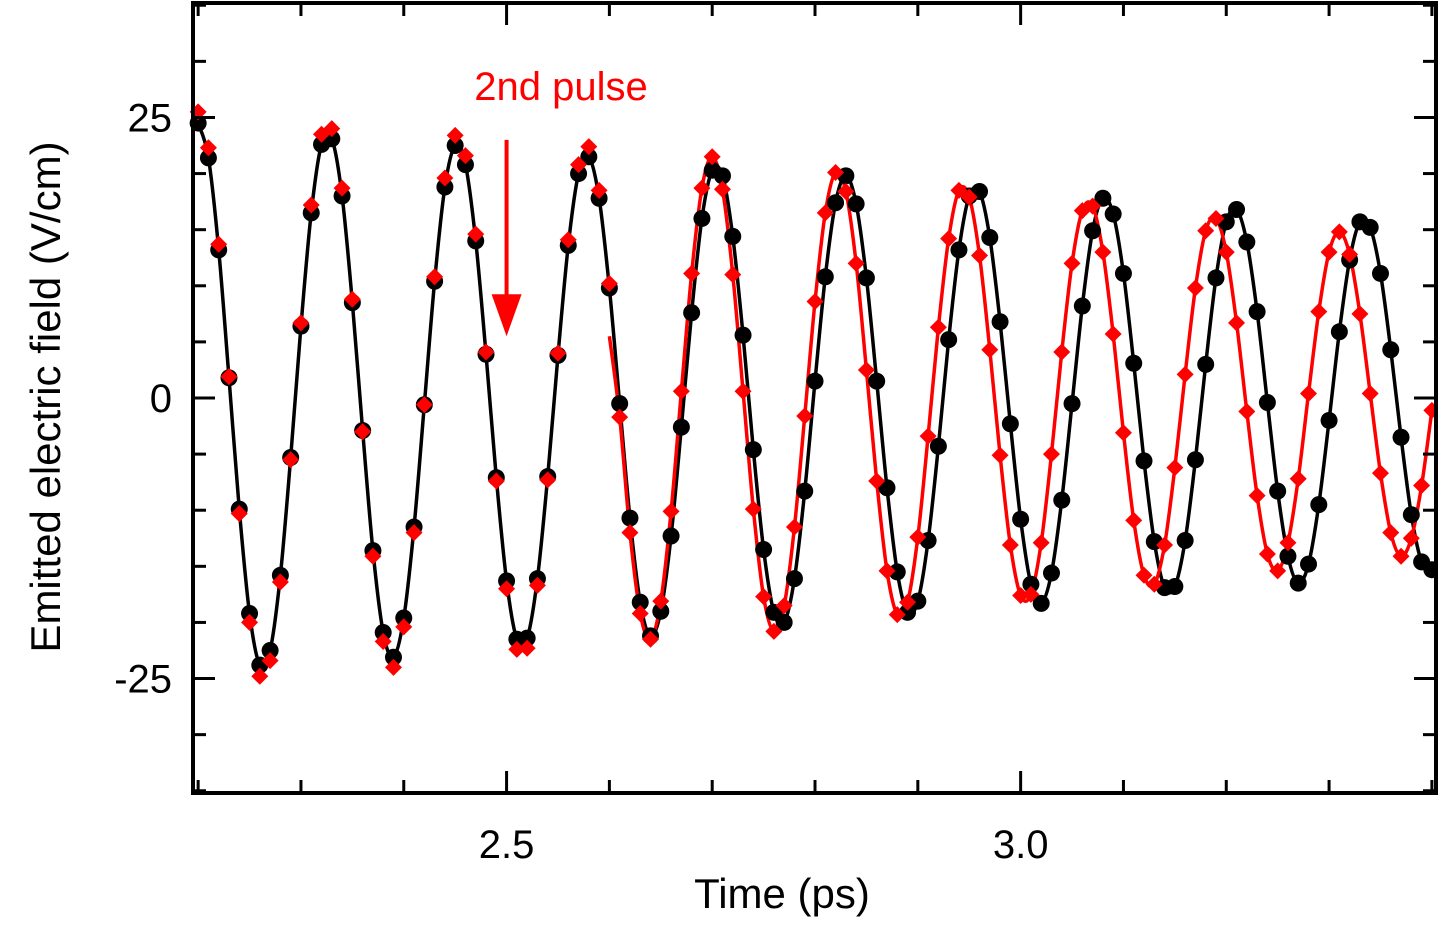 The width and height of the screenshot is (1440, 928). Describe the element at coordinates (561, 201) in the screenshot. I see `annotation: 2nd pulse` at that location.